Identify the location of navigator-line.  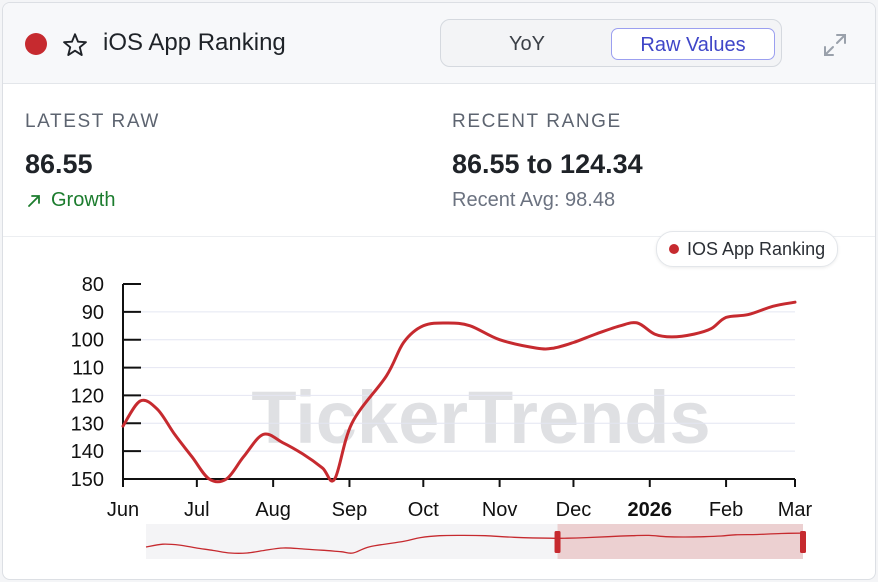
(474, 543).